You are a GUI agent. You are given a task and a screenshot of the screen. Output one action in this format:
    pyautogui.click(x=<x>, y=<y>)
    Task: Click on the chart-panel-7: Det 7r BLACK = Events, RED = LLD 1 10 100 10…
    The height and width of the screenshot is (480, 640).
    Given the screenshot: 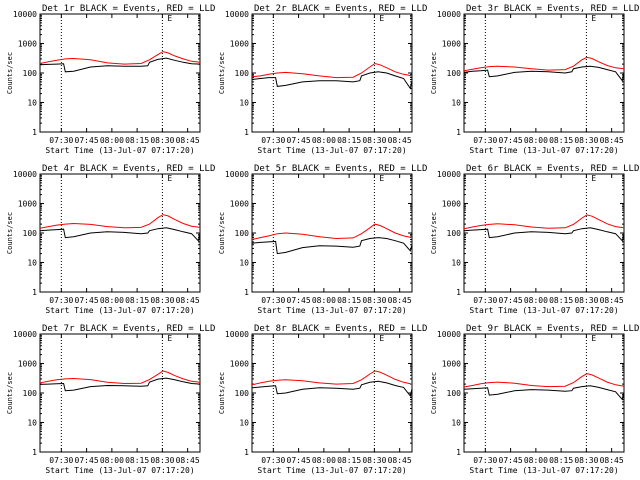 What is the action you would take?
    pyautogui.click(x=110, y=399)
    